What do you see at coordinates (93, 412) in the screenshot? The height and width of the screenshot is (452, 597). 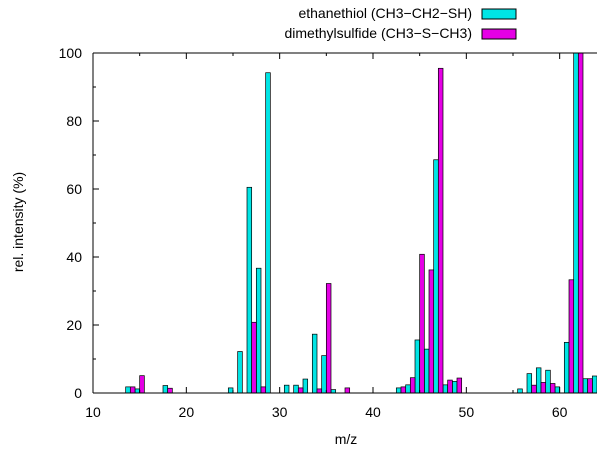 I see `x-tick-label: 10` at bounding box center [93, 412].